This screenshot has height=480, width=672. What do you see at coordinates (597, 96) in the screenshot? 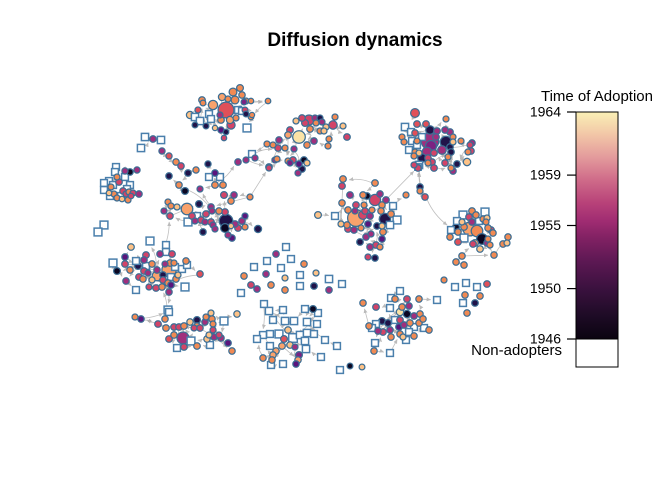
I see `legend-title: Time of Adoption` at bounding box center [597, 96].